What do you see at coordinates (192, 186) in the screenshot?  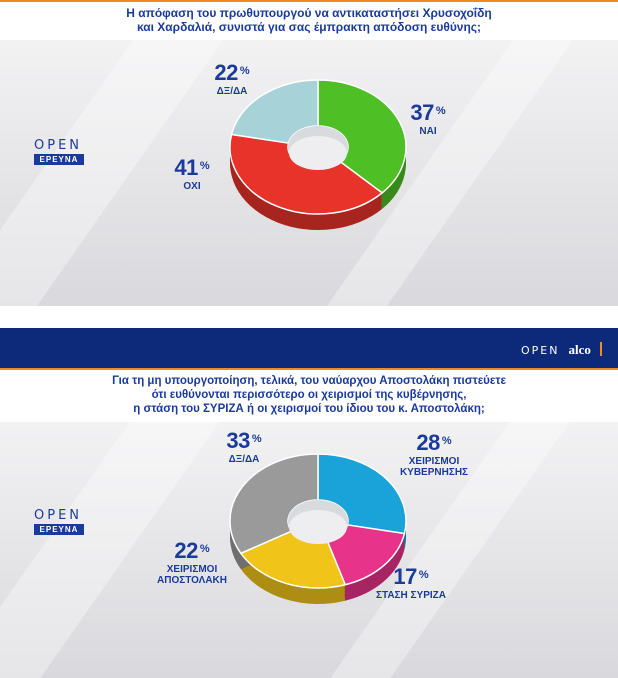 I see `label-name: ΟΧΙ` at bounding box center [192, 186].